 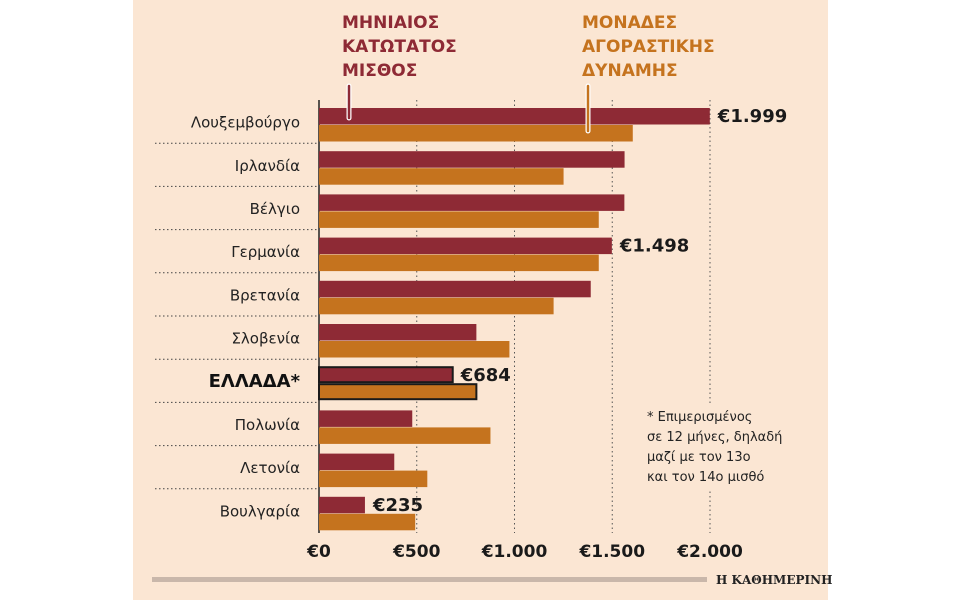 I want to click on data-label: €1.999, so click(x=752, y=116).